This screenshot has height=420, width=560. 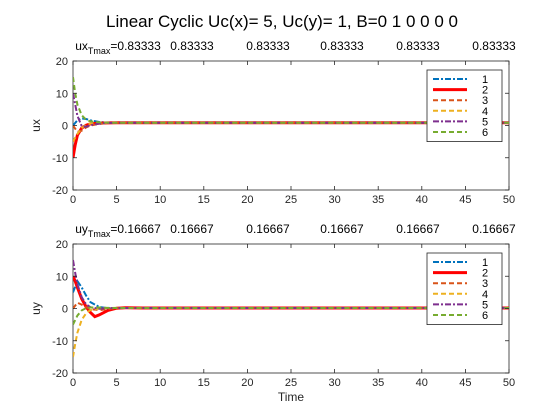 I want to click on y-axis-label: ux, so click(x=36, y=125).